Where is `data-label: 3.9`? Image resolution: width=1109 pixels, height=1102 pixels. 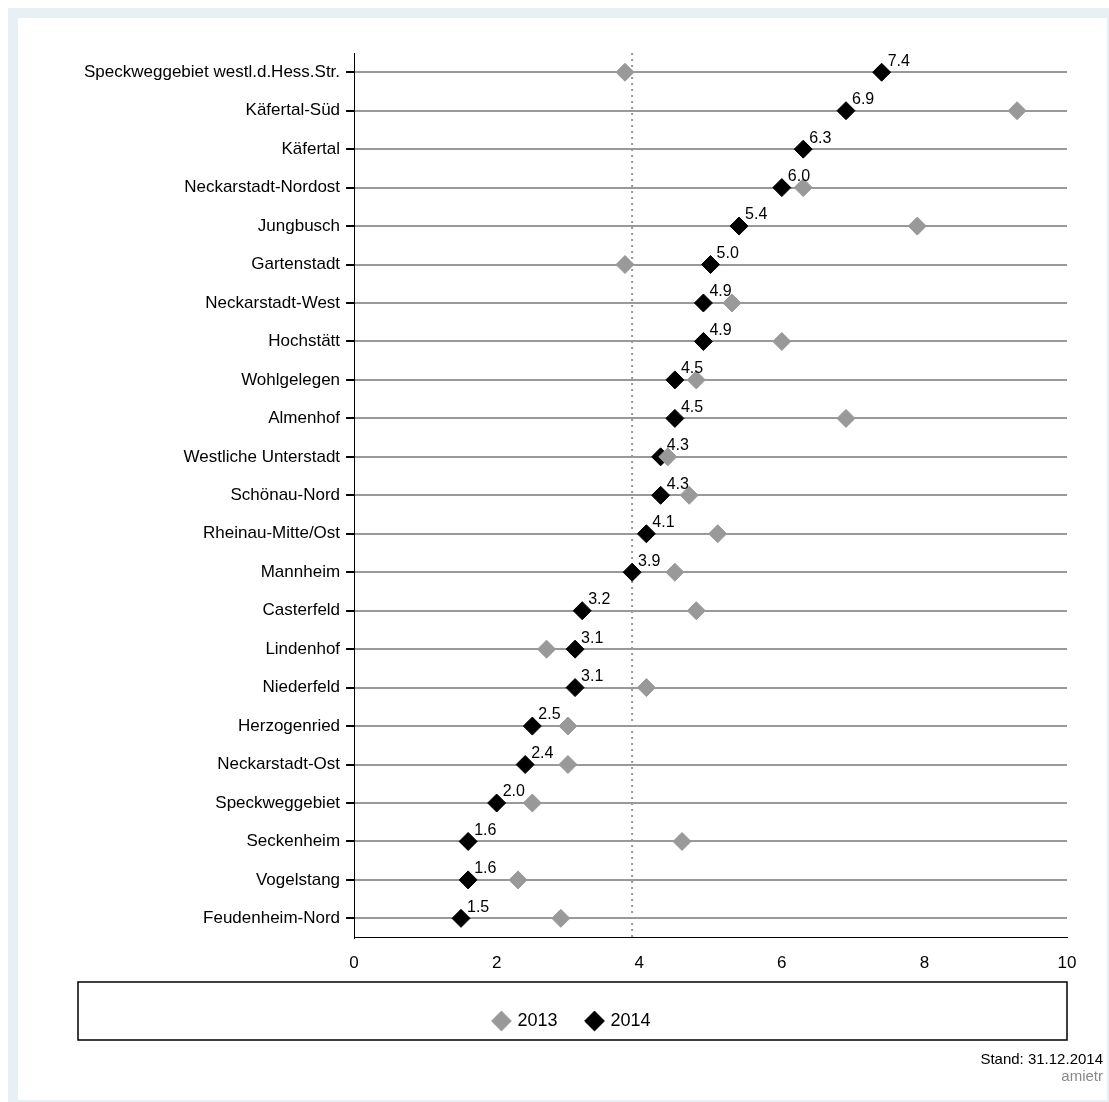
data-label: 3.9 is located at coordinates (649, 560).